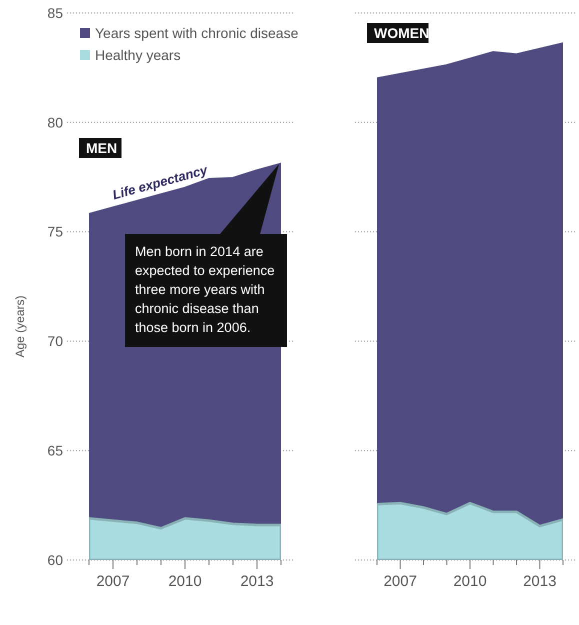 Image resolution: width=579 pixels, height=625 pixels. Describe the element at coordinates (55, 232) in the screenshot. I see `y-tick-label: 75` at that location.